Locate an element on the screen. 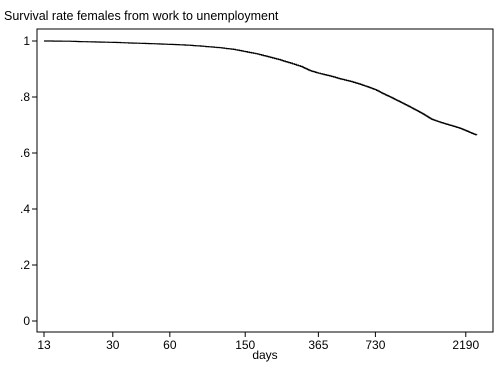 The width and height of the screenshot is (496, 365). x-tick-label: 150 is located at coordinates (245, 345).